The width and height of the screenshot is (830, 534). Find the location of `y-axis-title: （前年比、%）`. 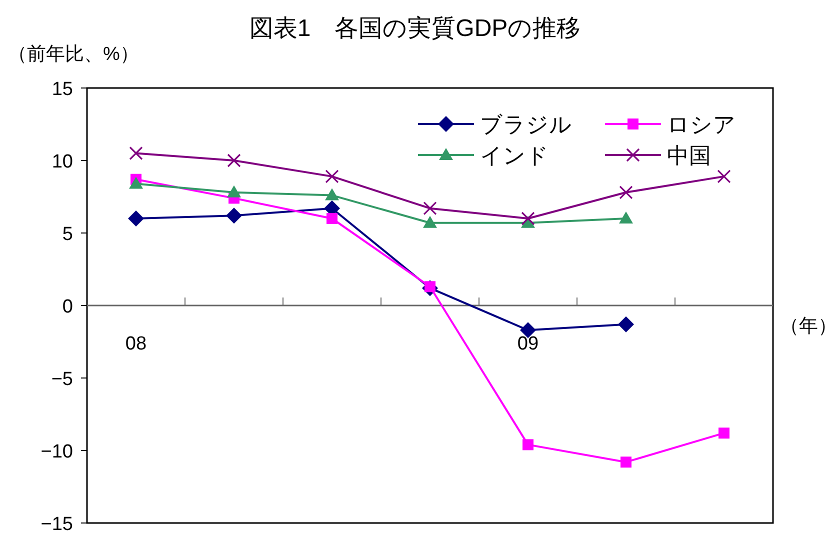

y-axis-title: （前年比、%） is located at coordinates (73, 54).